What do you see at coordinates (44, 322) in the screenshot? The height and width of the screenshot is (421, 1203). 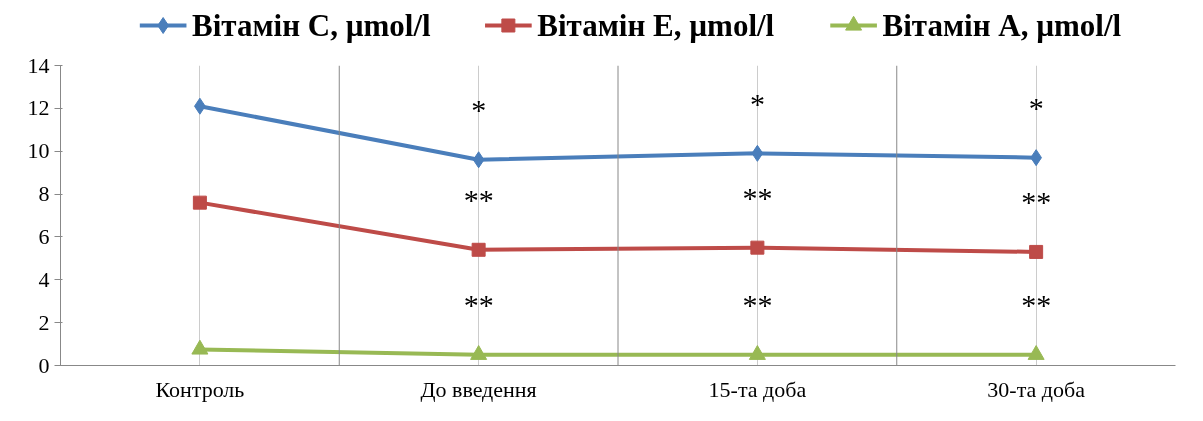 I see `y-tick-label: 2` at bounding box center [44, 322].